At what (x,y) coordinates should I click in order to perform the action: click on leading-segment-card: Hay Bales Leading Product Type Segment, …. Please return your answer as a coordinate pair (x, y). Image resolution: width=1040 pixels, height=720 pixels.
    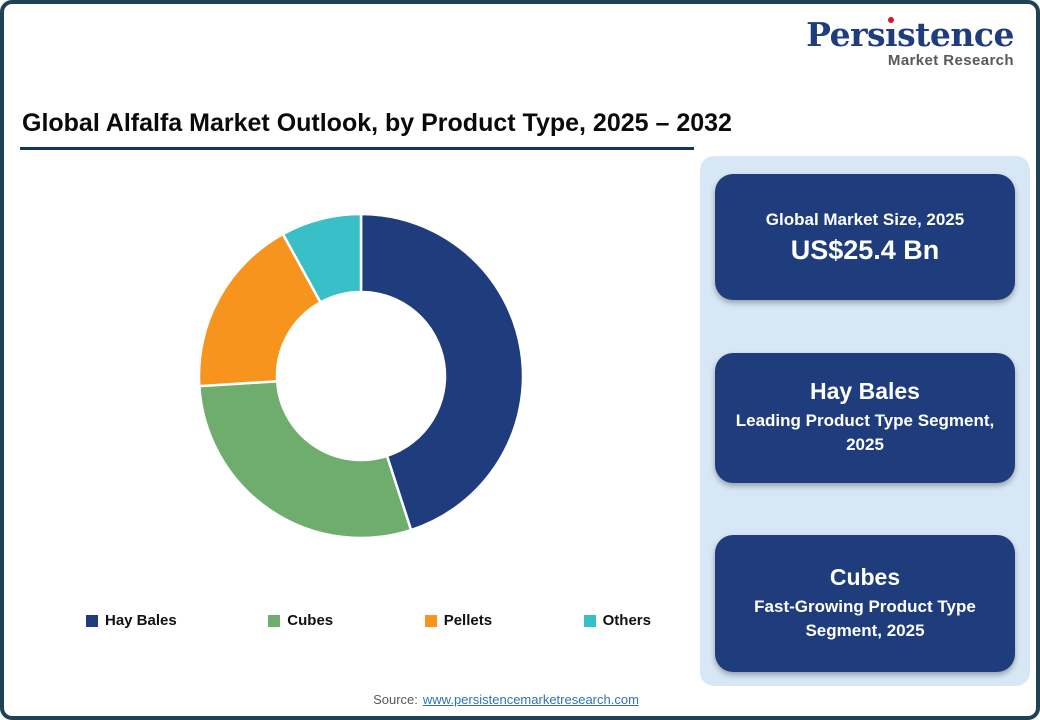
    Looking at the image, I should click on (865, 417).